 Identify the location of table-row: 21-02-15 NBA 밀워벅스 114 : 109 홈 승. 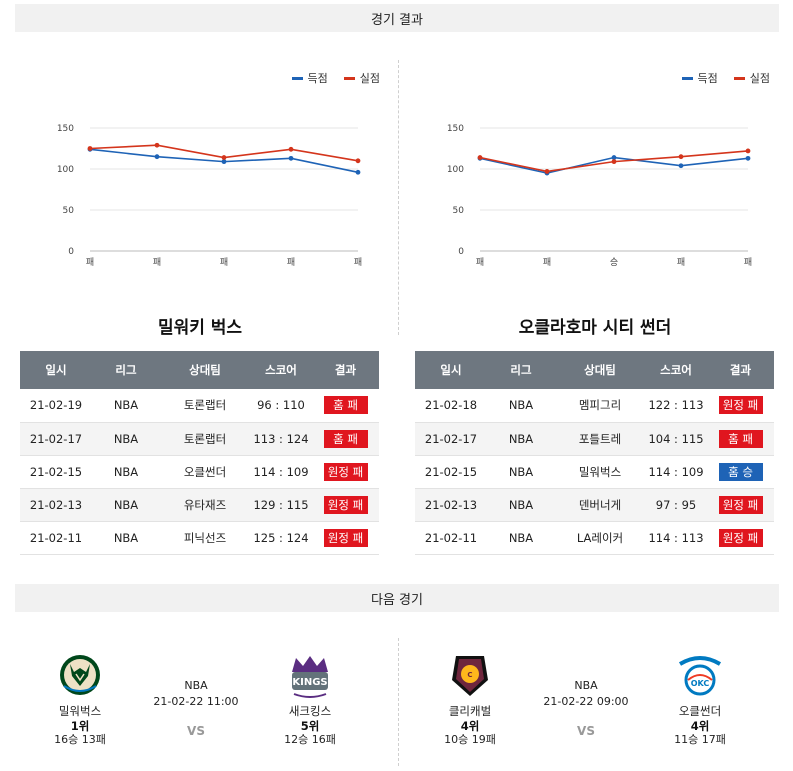
(594, 472).